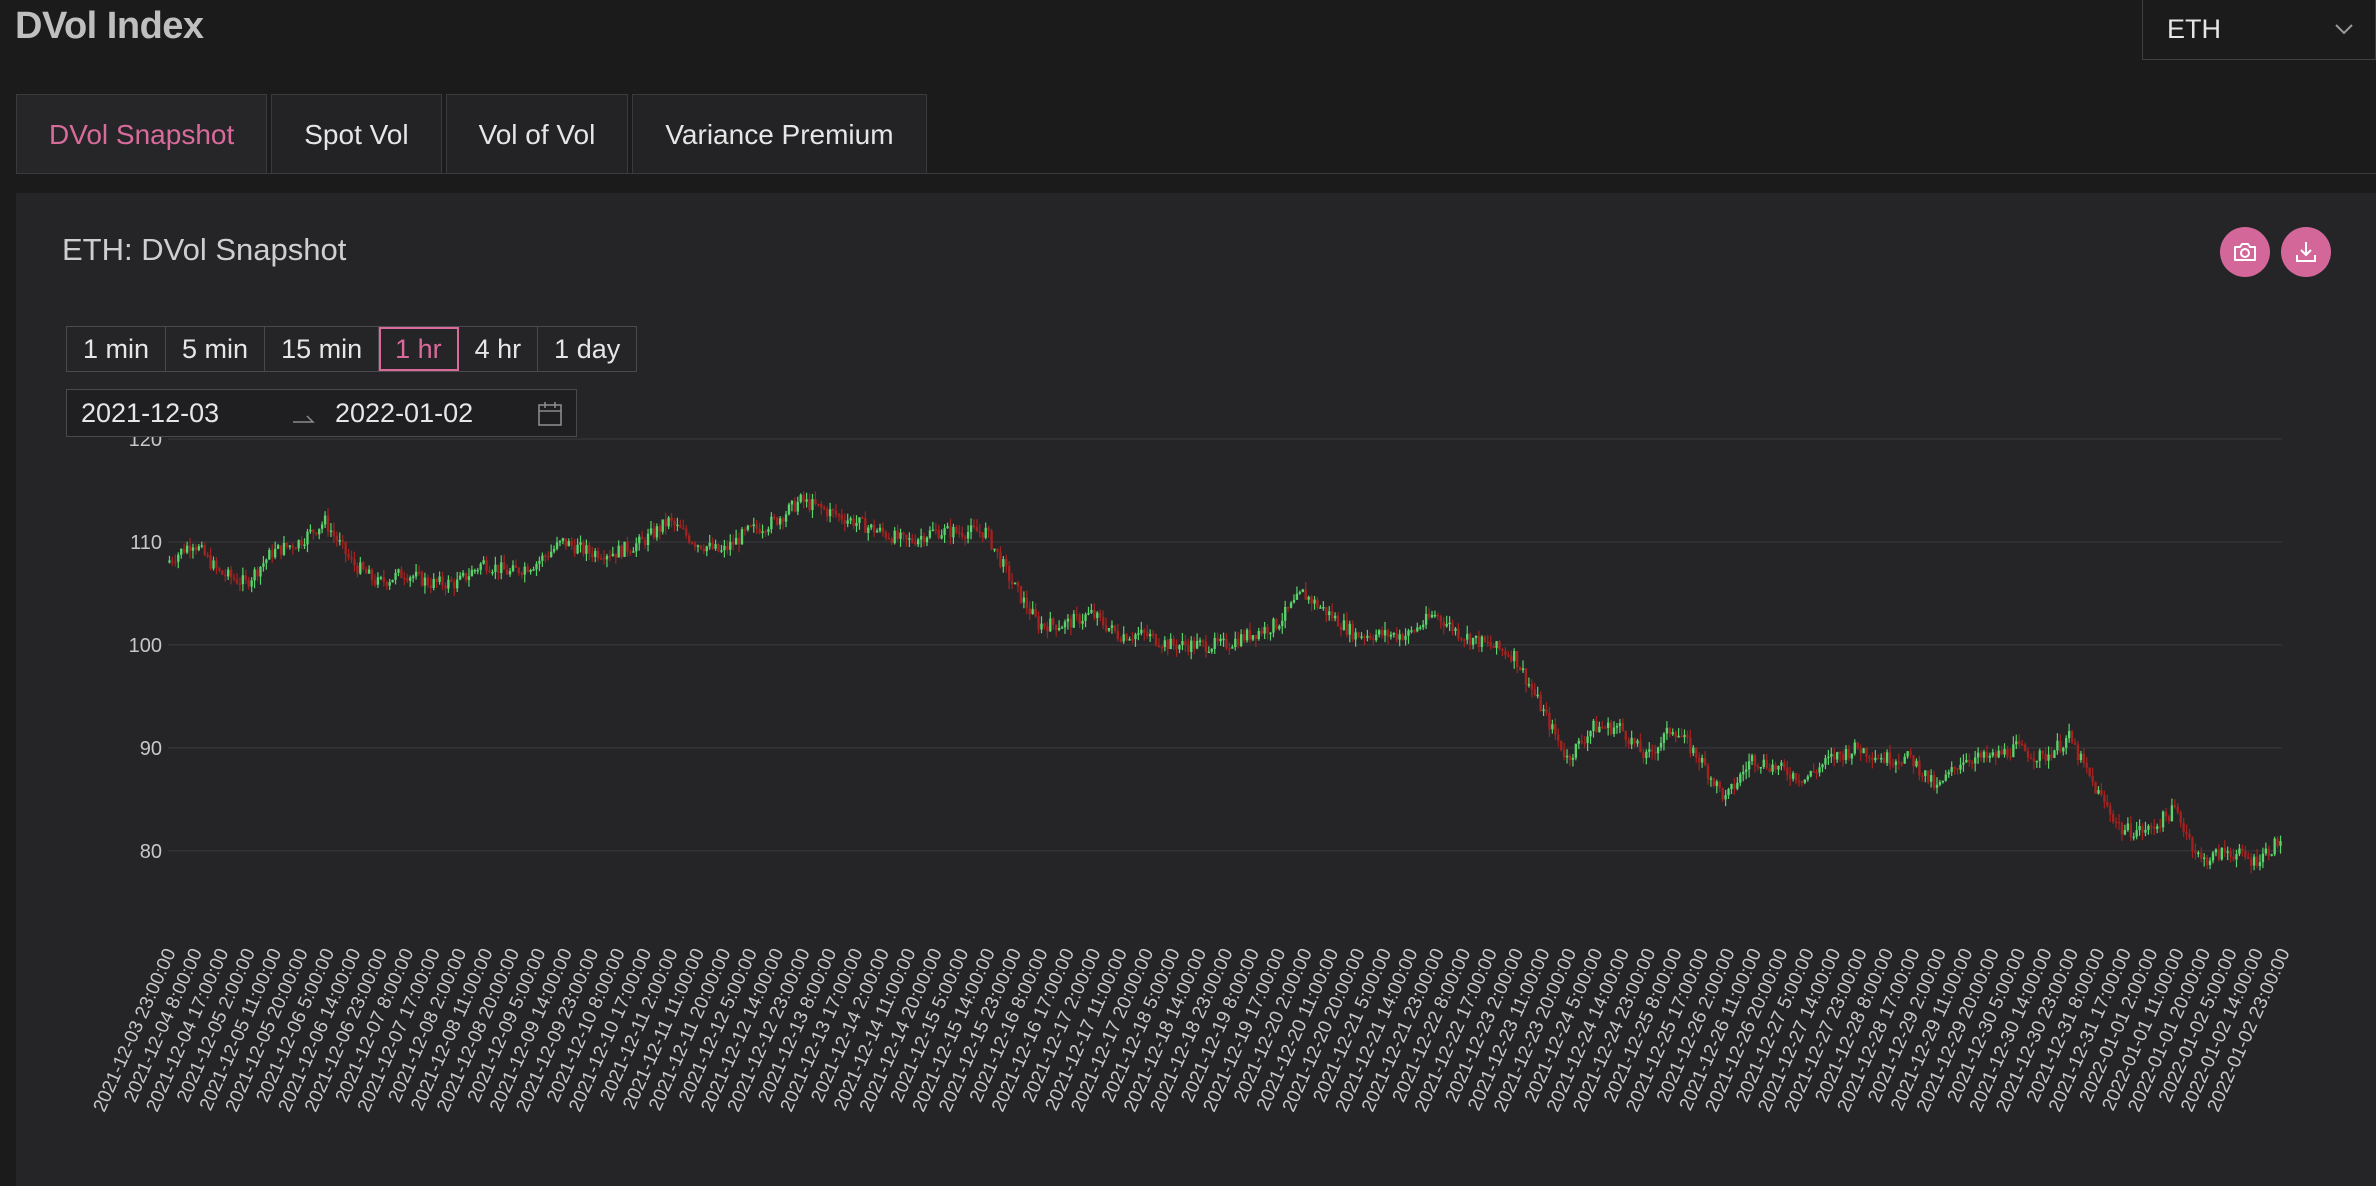 The image size is (2376, 1186). I want to click on camera-icon, so click(2245, 252).